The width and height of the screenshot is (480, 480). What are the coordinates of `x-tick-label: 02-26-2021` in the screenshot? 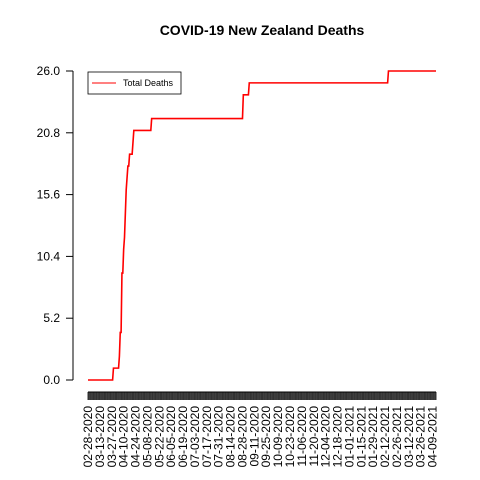 It's located at (397, 437).